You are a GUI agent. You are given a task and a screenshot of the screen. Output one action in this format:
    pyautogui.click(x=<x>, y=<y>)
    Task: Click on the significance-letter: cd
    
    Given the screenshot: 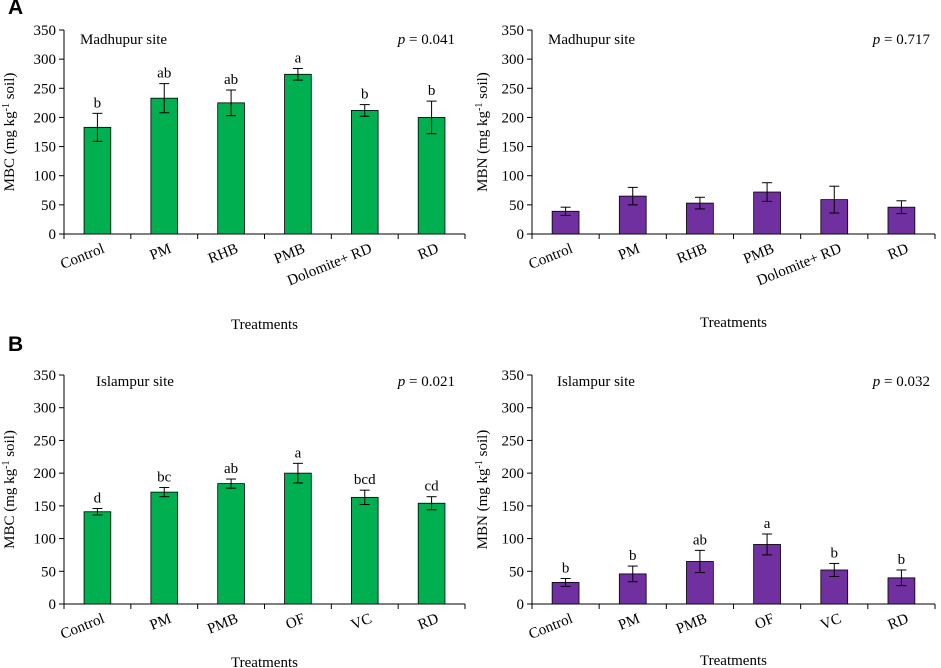 What is the action you would take?
    pyautogui.click(x=431, y=487)
    